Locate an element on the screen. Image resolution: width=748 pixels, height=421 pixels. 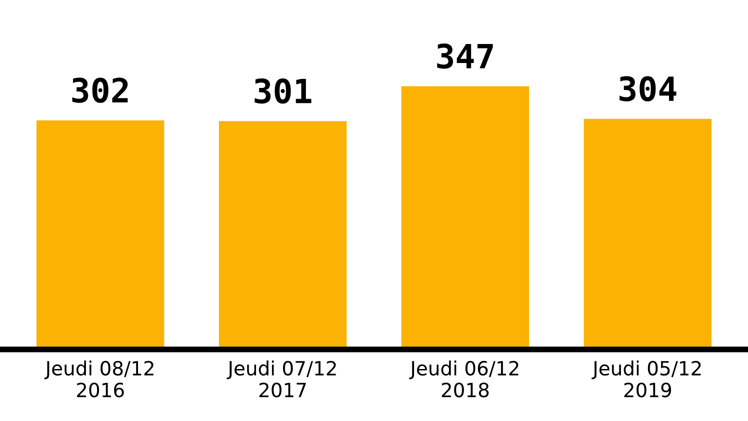
data-label: 301 is located at coordinates (283, 91).